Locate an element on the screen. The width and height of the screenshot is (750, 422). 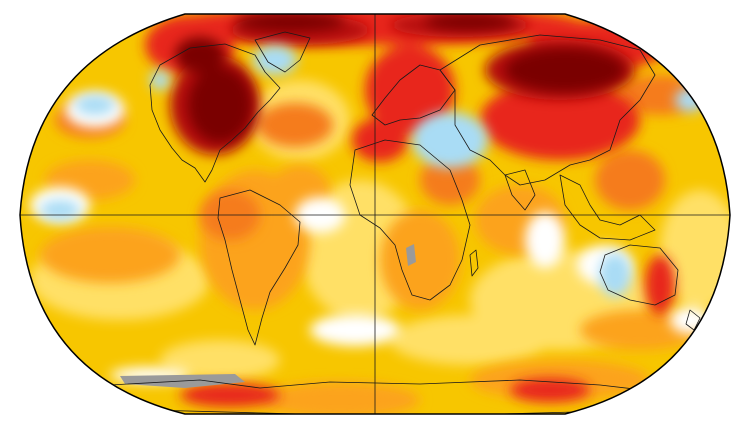
coast-india is located at coordinates (520, 190).